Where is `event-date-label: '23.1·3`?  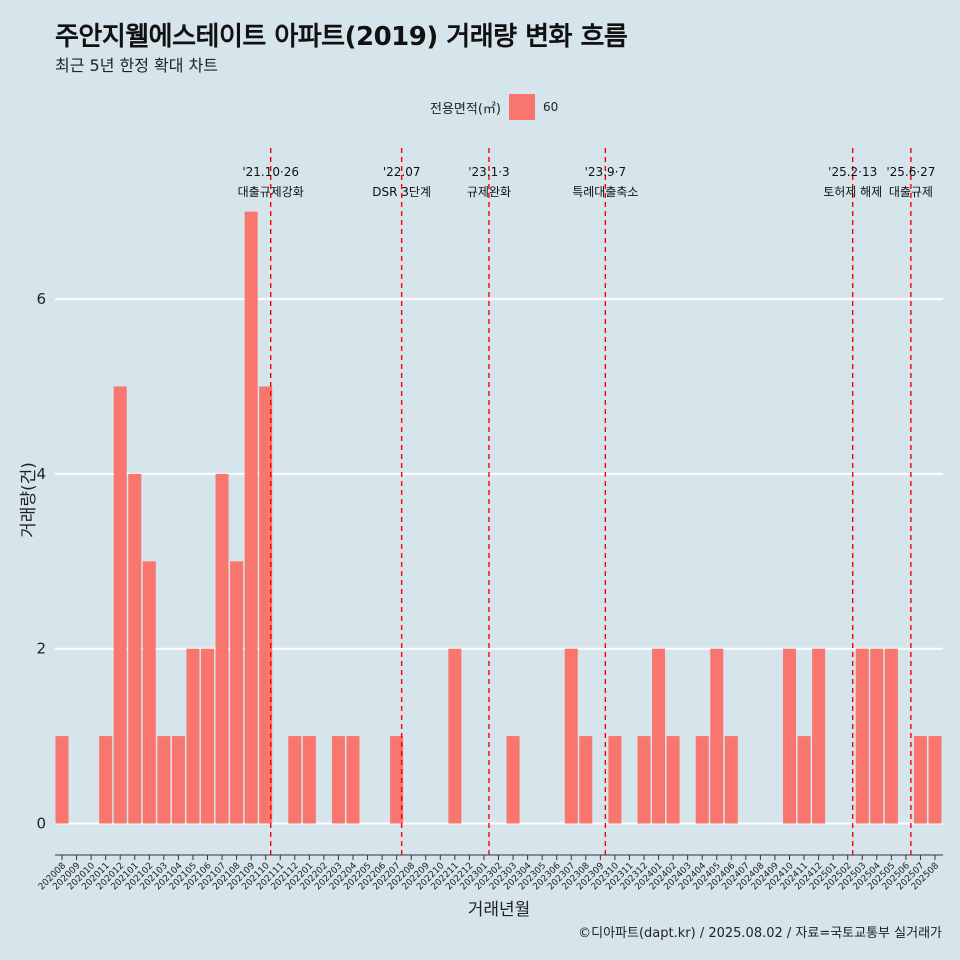
event-date-label: '23.1·3 is located at coordinates (488, 172).